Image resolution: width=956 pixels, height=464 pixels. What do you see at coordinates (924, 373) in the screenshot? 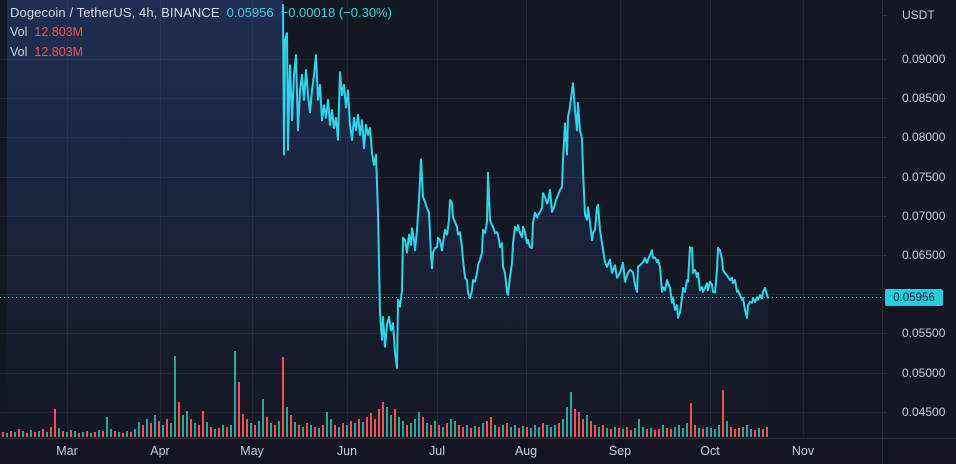
I see `price-axis-label: 0.05000` at bounding box center [924, 373].